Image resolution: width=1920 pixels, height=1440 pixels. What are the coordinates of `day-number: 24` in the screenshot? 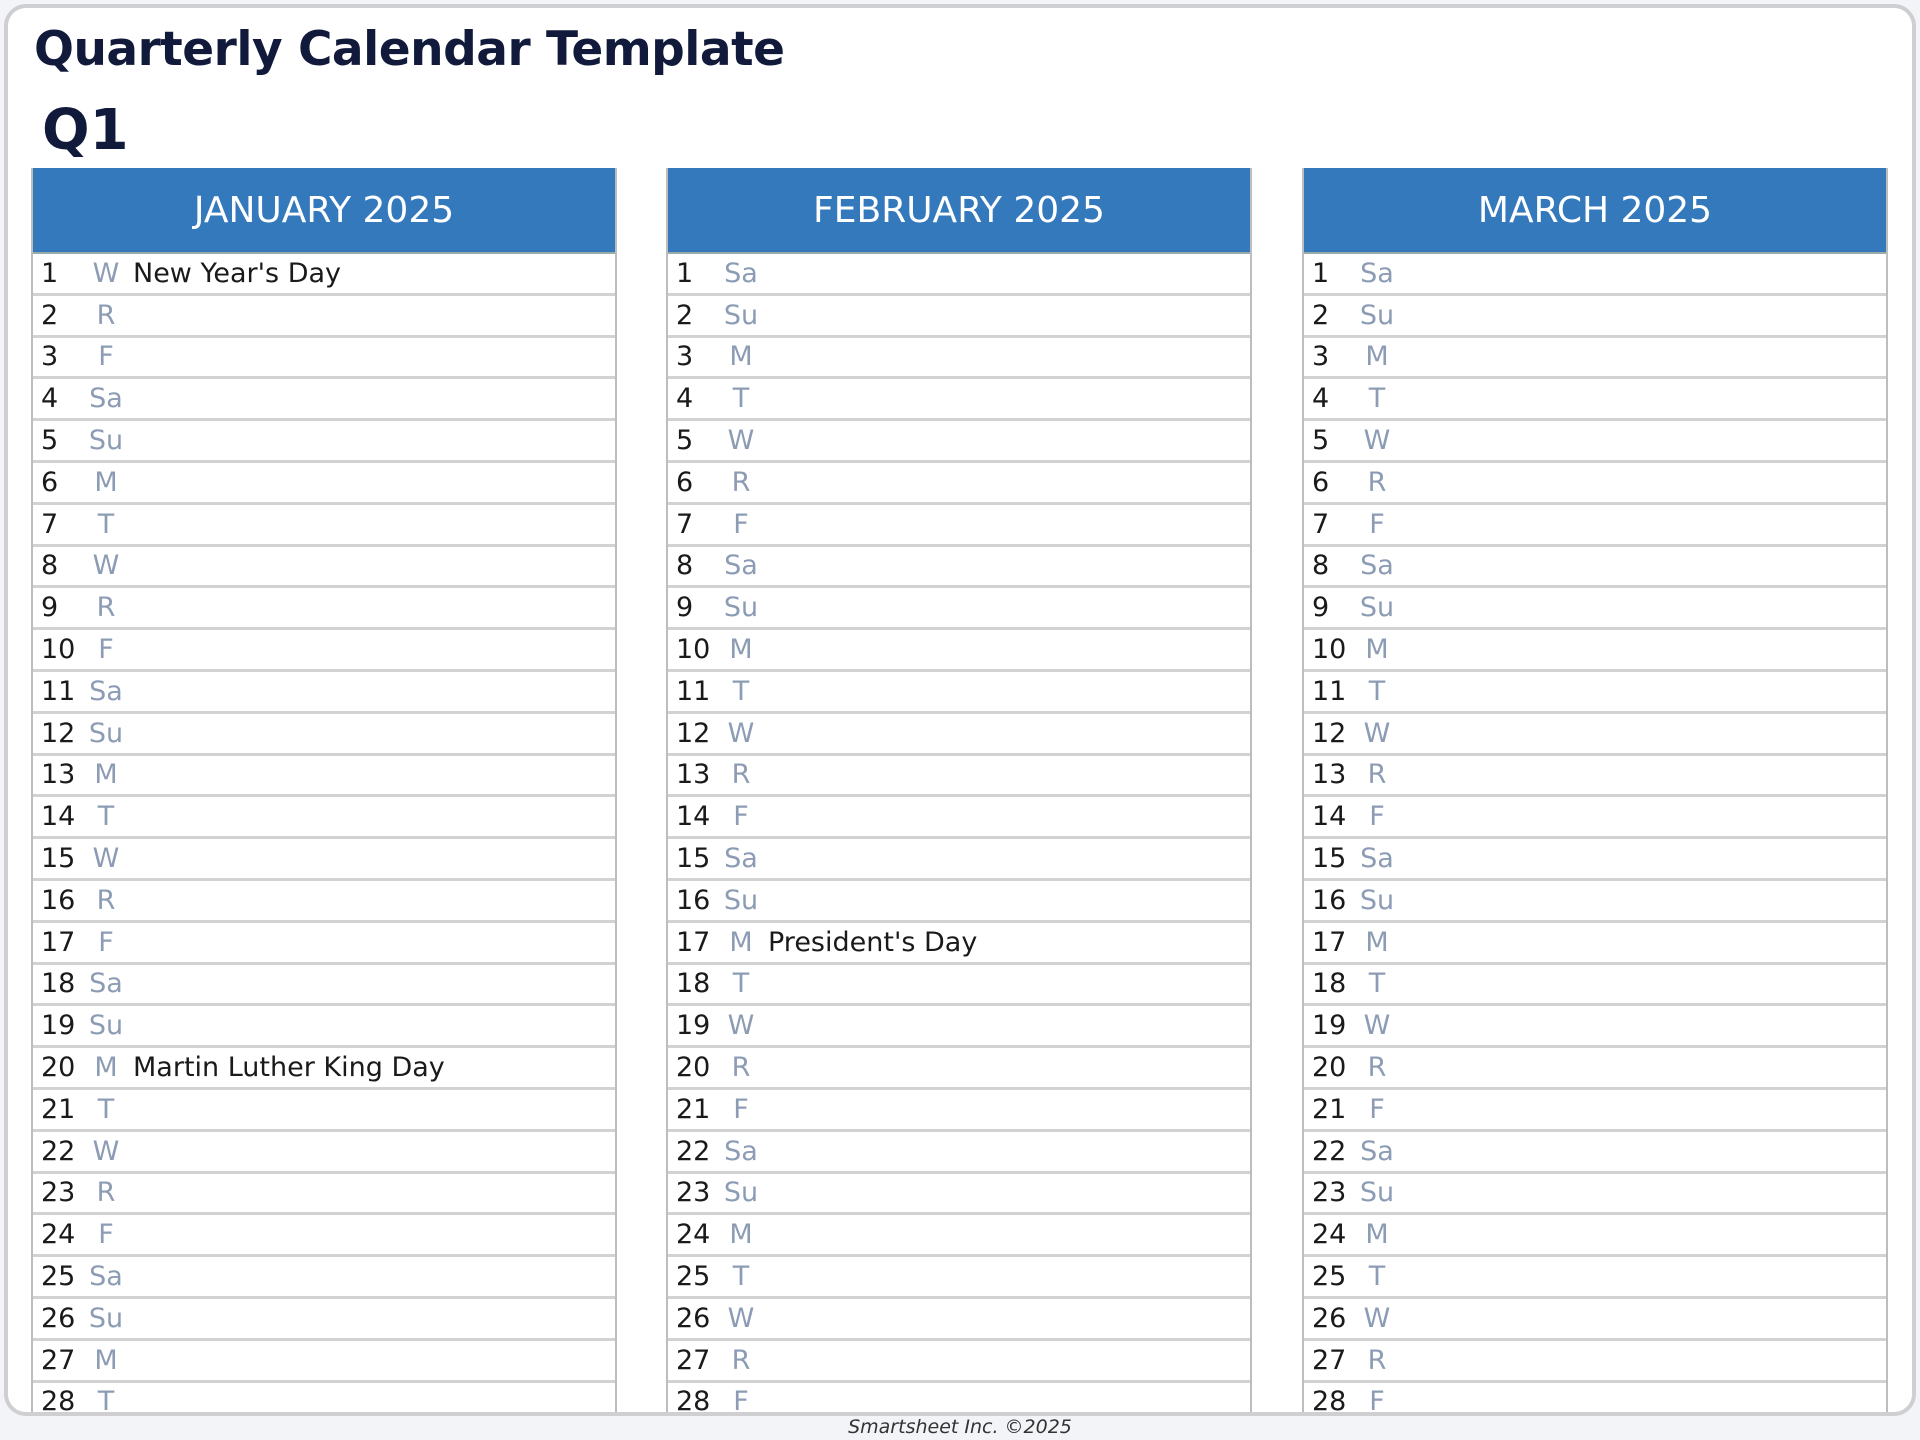 It's located at (1329, 1235).